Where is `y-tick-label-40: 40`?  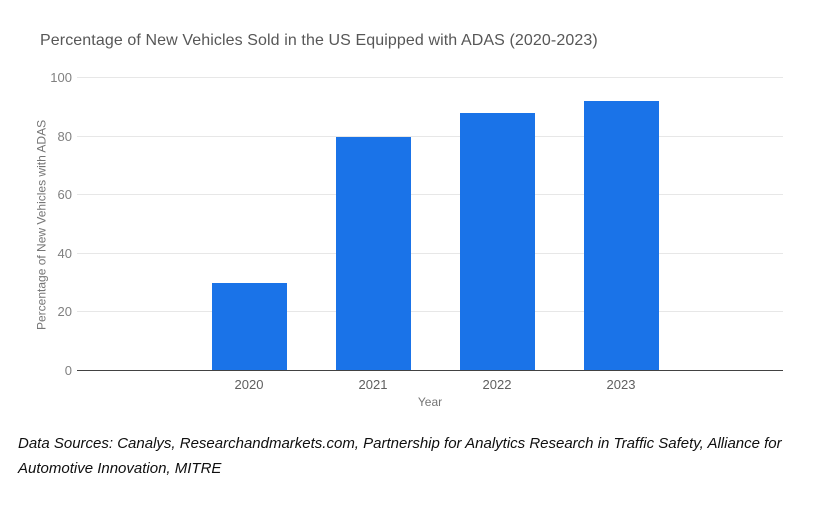 y-tick-label-40: 40 is located at coordinates (64, 253).